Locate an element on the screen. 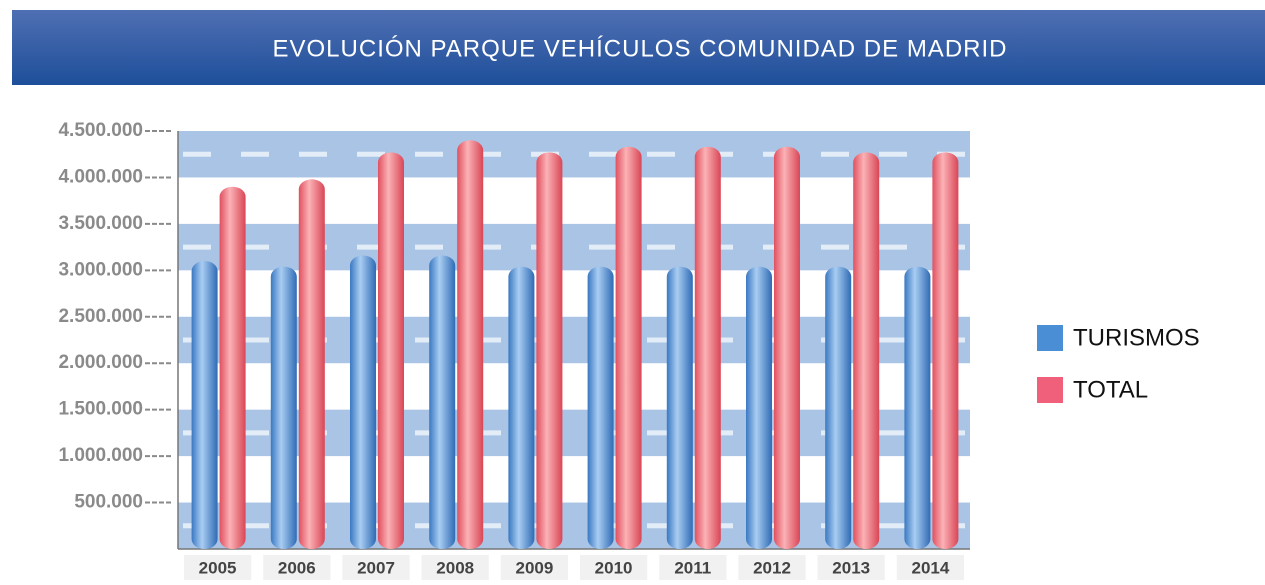 This screenshot has height=585, width=1265. x-tick-label: 2007 is located at coordinates (376, 567).